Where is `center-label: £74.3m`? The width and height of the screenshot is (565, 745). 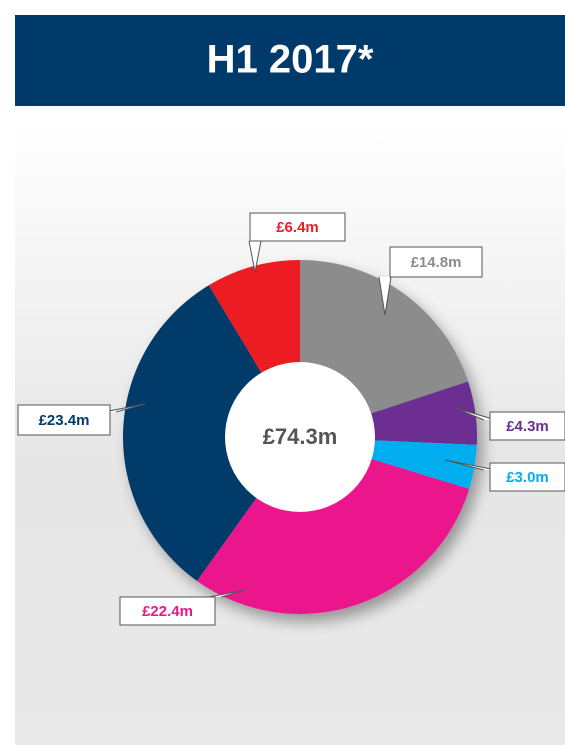
center-label: £74.3m is located at coordinates (300, 436).